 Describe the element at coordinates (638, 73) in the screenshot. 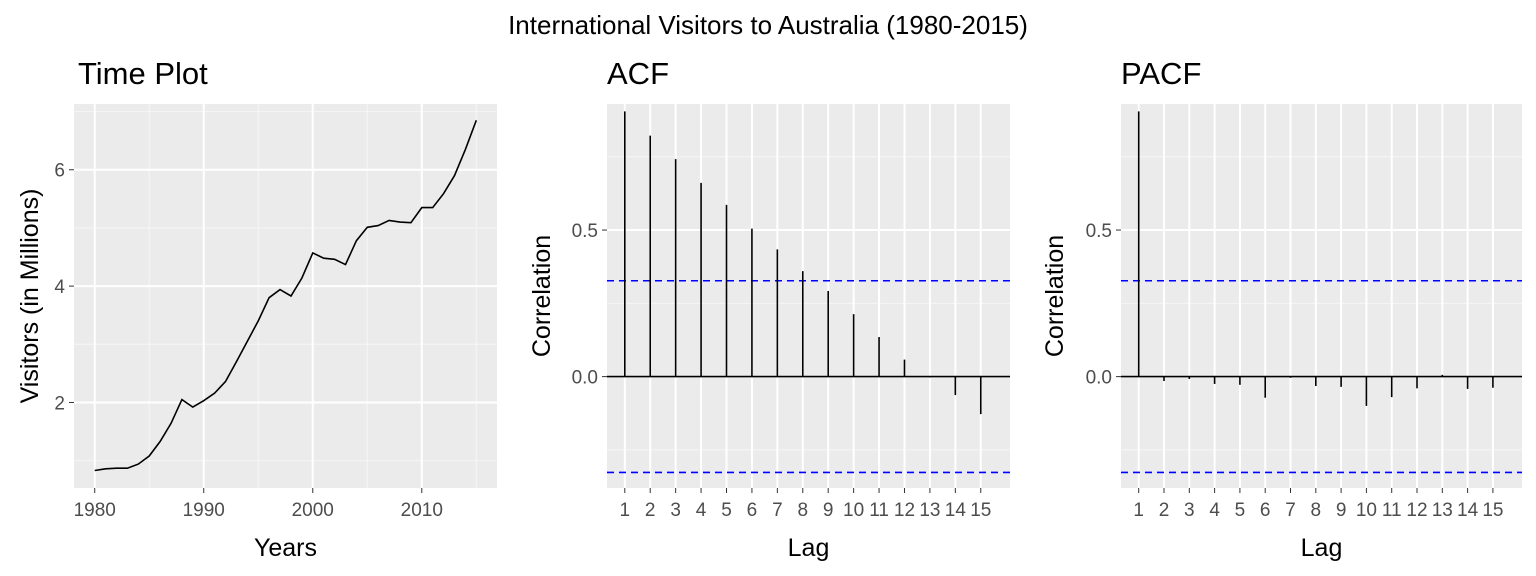

I see `panel-title: ACF` at that location.